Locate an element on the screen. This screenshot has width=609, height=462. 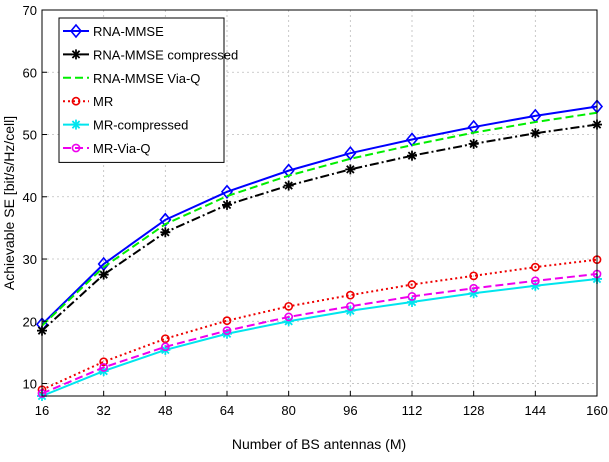
legend-box is located at coordinates (141, 90).